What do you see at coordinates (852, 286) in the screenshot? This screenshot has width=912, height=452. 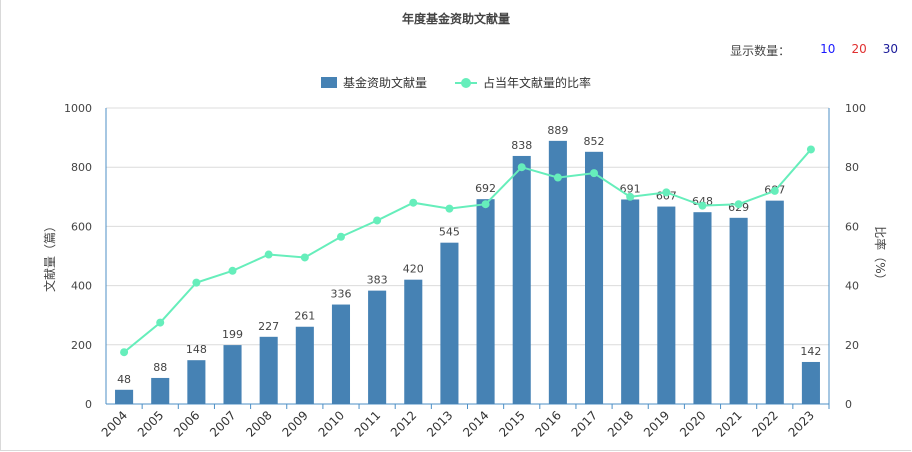 I see `y2-tick-label: 40` at bounding box center [852, 286].